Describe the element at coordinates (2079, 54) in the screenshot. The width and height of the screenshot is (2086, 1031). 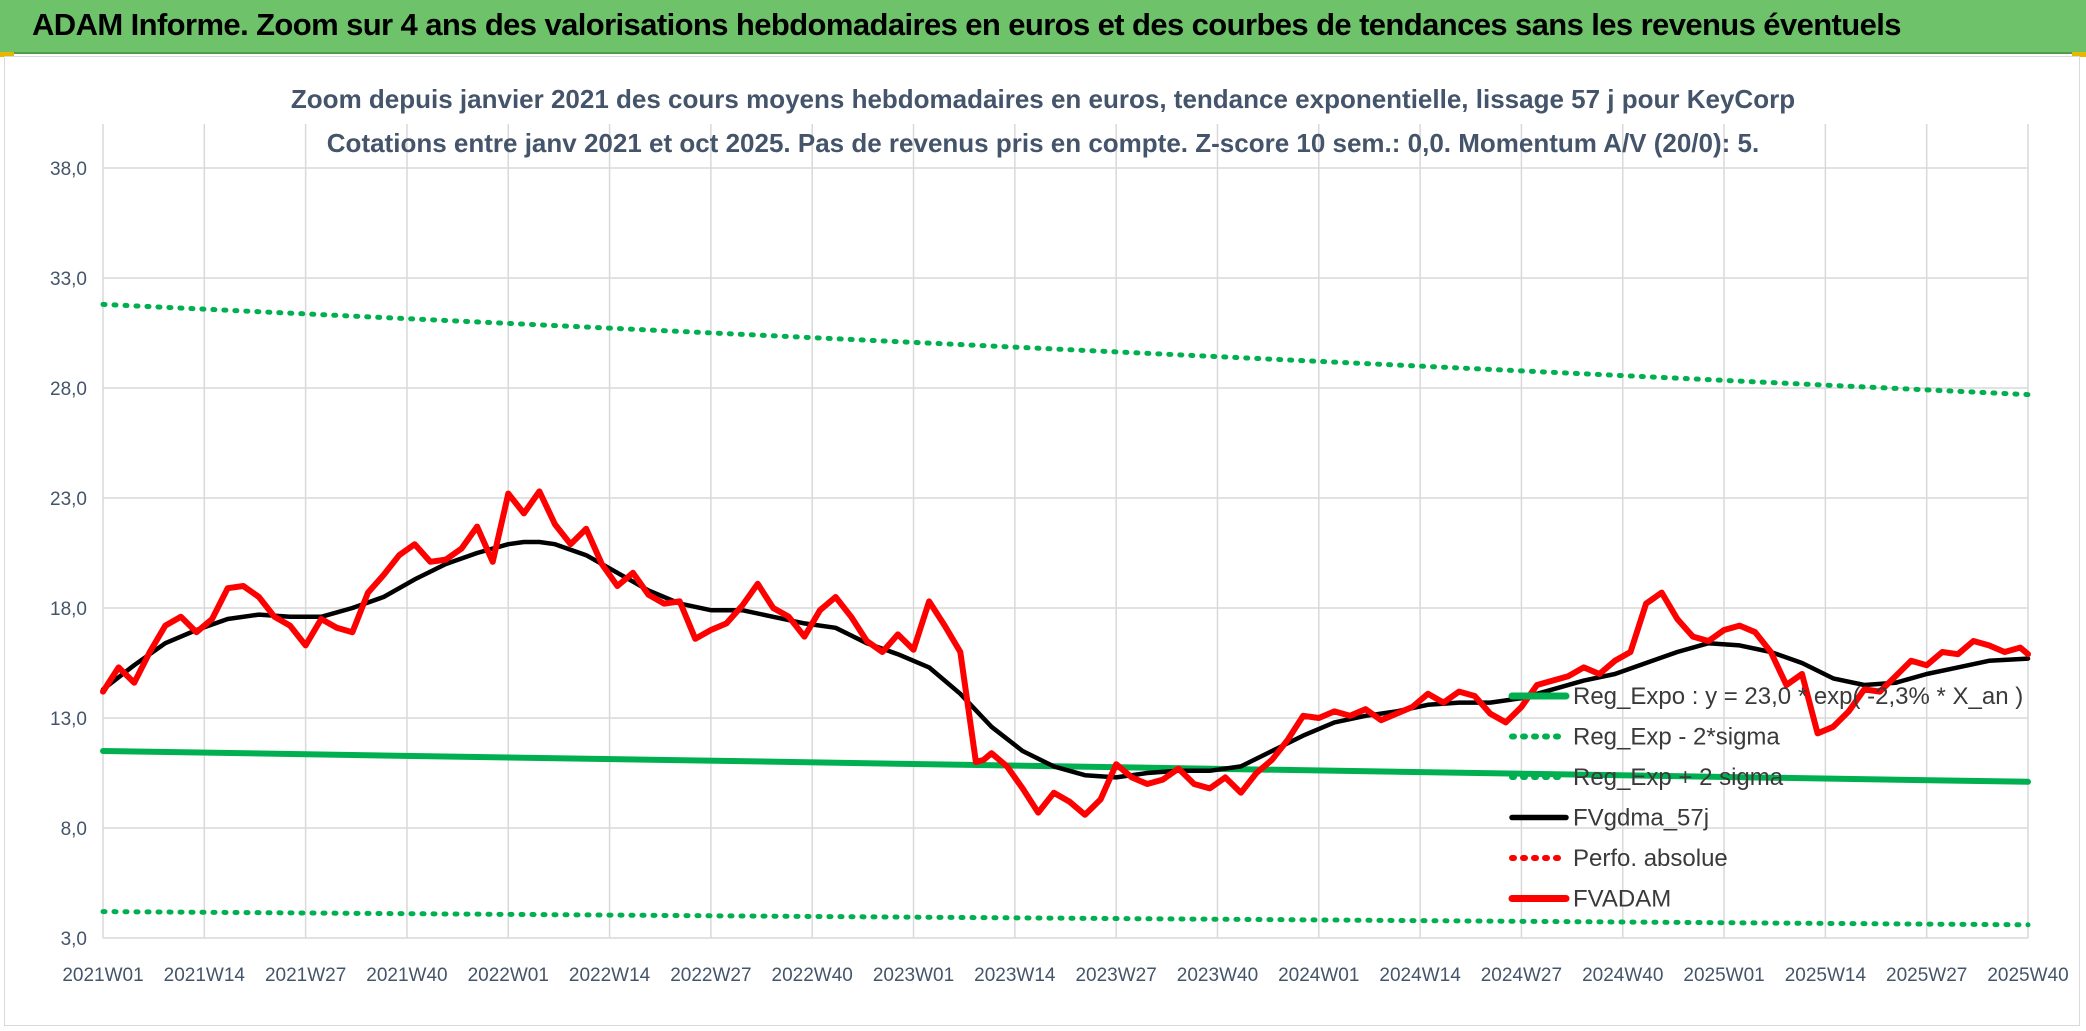
I see `banner-accent-right` at that location.